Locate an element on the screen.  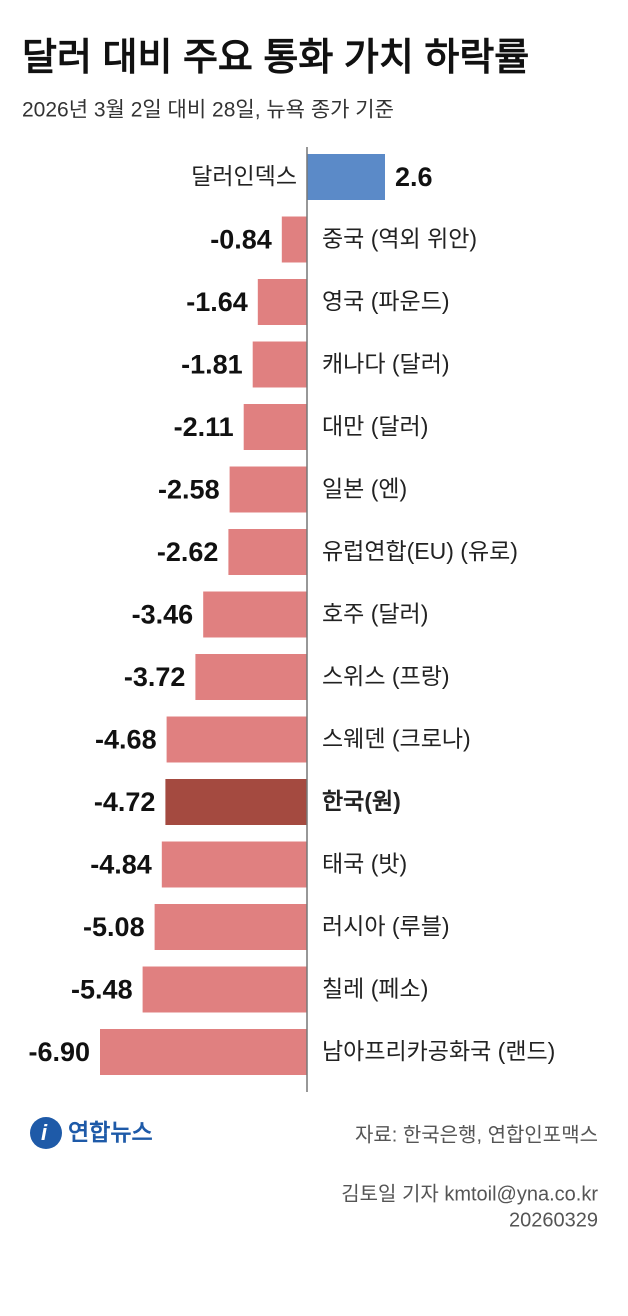
category-label: 대만 (달러) is located at coordinates (375, 426).